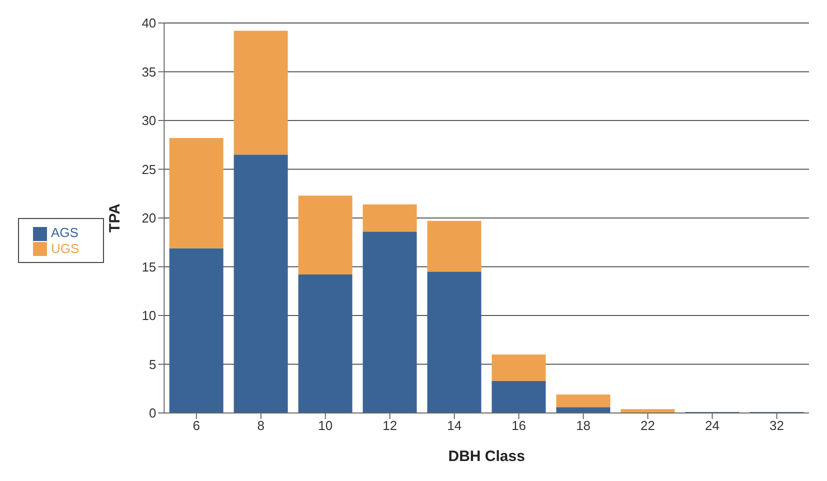 Image resolution: width=827 pixels, height=481 pixels. What do you see at coordinates (115, 217) in the screenshot?
I see `y-axis-title: TPA` at bounding box center [115, 217].